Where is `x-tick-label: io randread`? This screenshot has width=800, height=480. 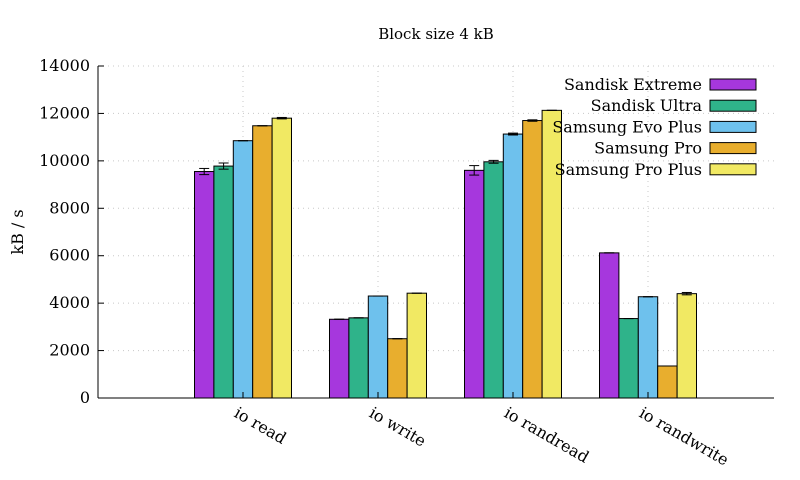
x-tick-label: io randread is located at coordinates (546, 435).